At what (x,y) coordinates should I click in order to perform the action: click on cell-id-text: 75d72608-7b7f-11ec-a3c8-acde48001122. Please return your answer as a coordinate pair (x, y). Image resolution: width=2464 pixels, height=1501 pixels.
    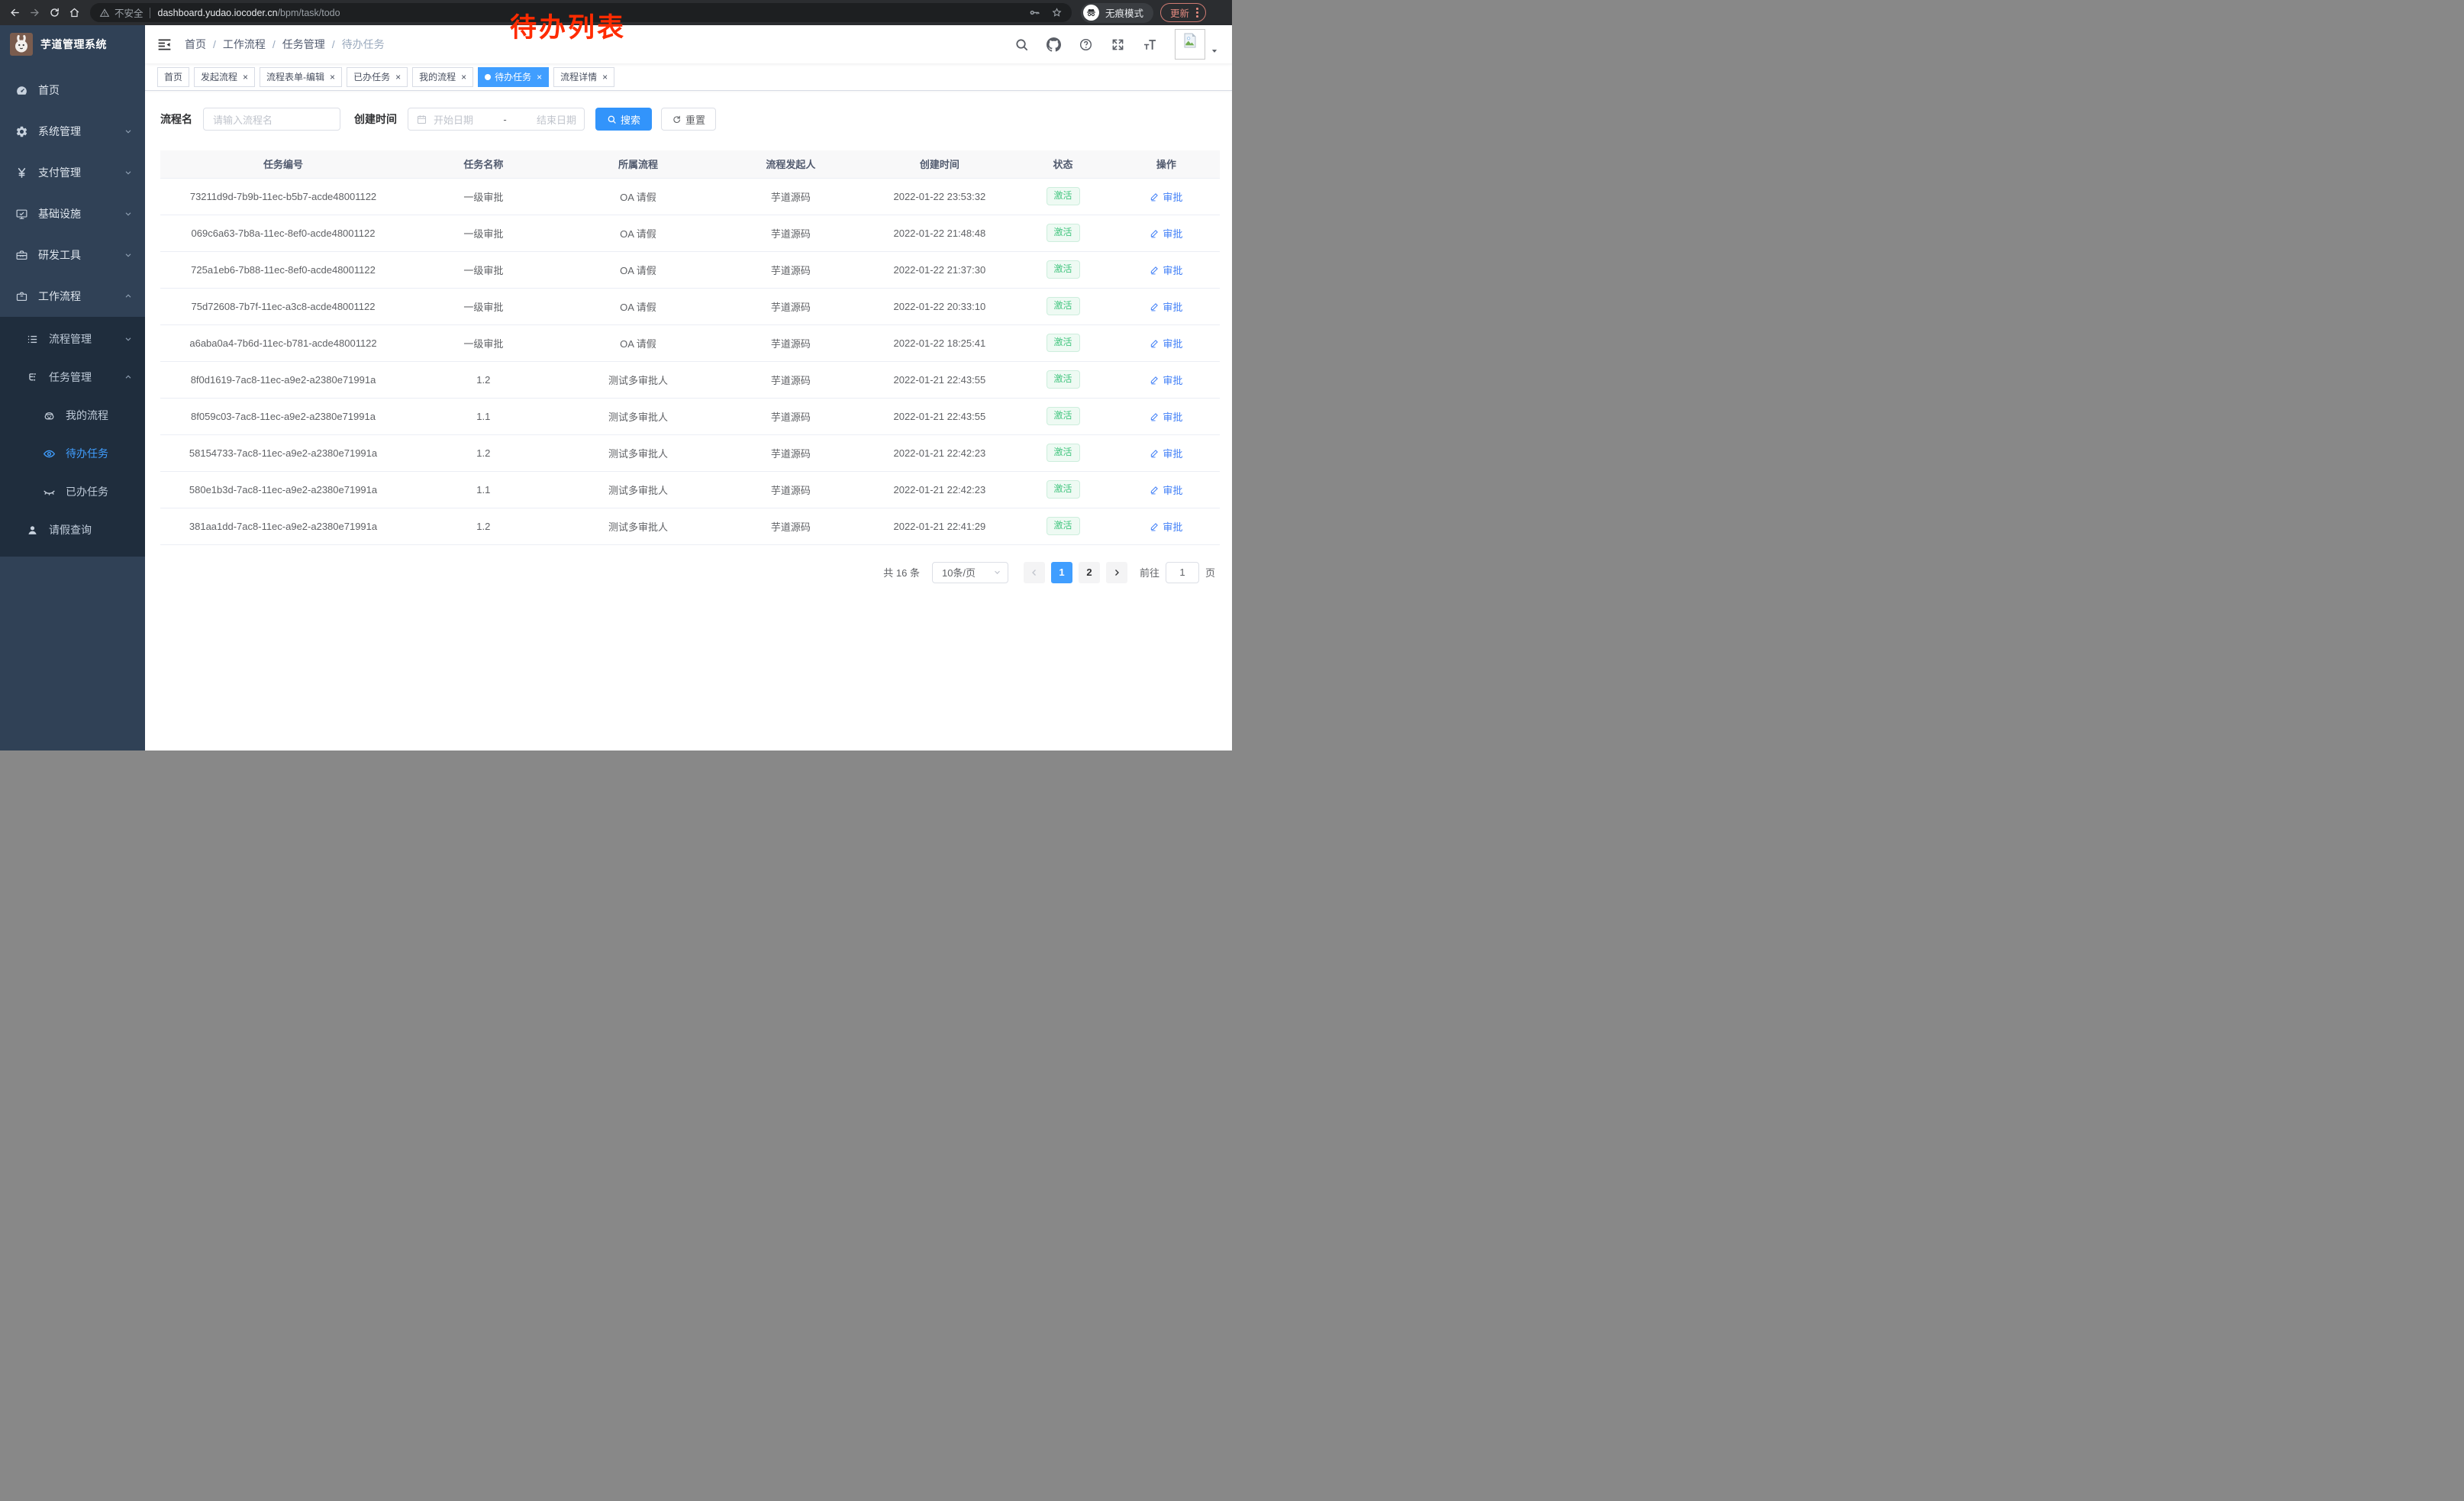
    Looking at the image, I should click on (284, 306).